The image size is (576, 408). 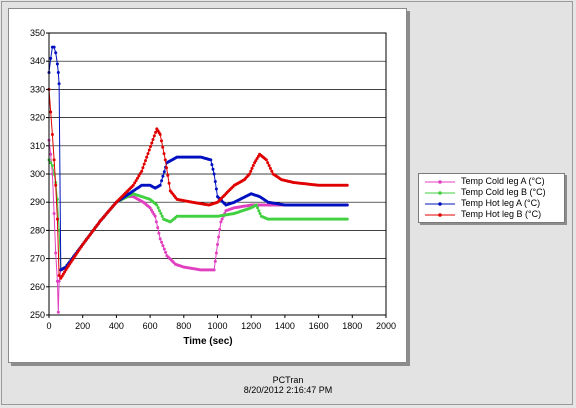 I want to click on y-tick-label: 290, so click(x=37, y=202).